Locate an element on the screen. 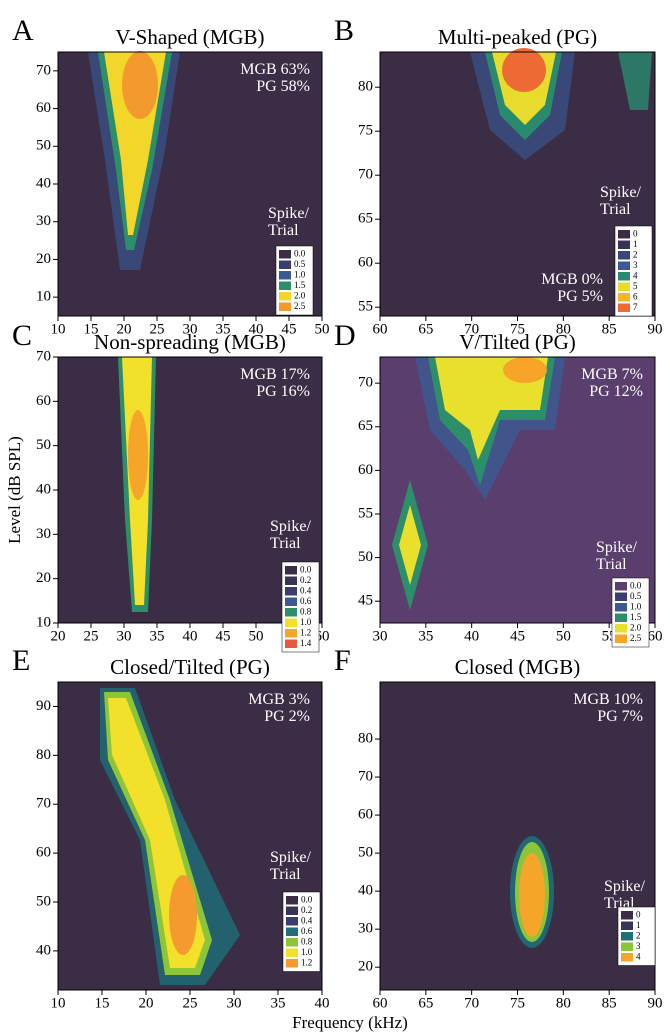 Image resolution: width=670 pixels, height=1036 pixels. y-tick-label: 65 is located at coordinates (365, 426).